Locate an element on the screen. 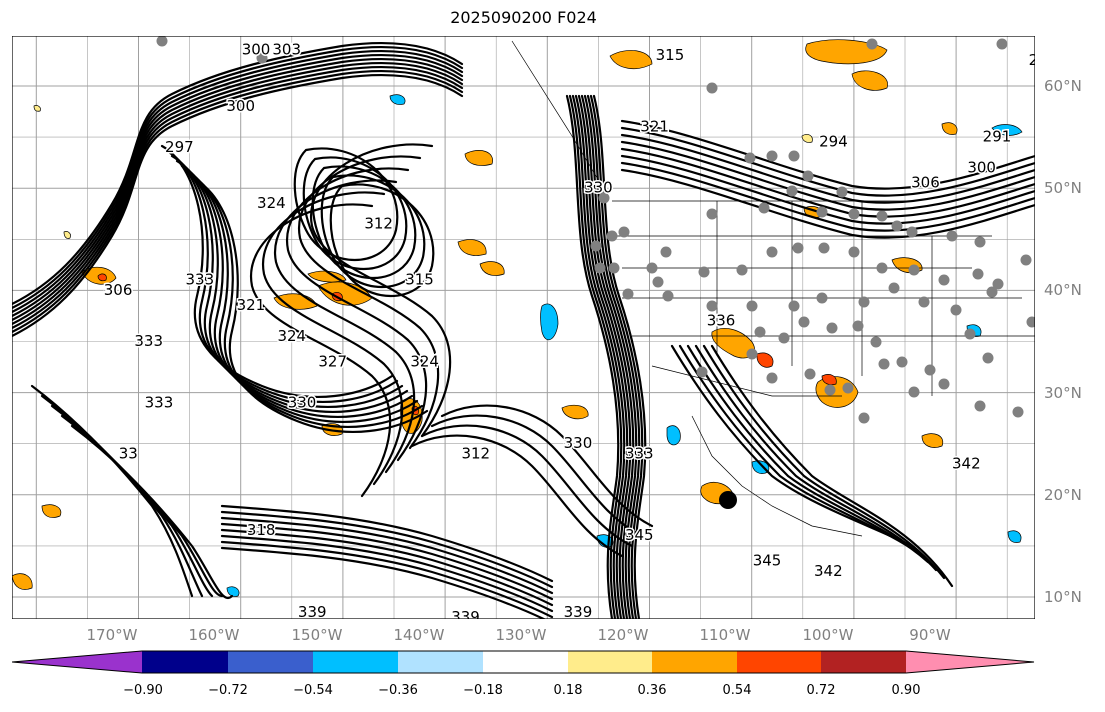 The width and height of the screenshot is (1105, 712). contour-label: 33 is located at coordinates (128, 453).